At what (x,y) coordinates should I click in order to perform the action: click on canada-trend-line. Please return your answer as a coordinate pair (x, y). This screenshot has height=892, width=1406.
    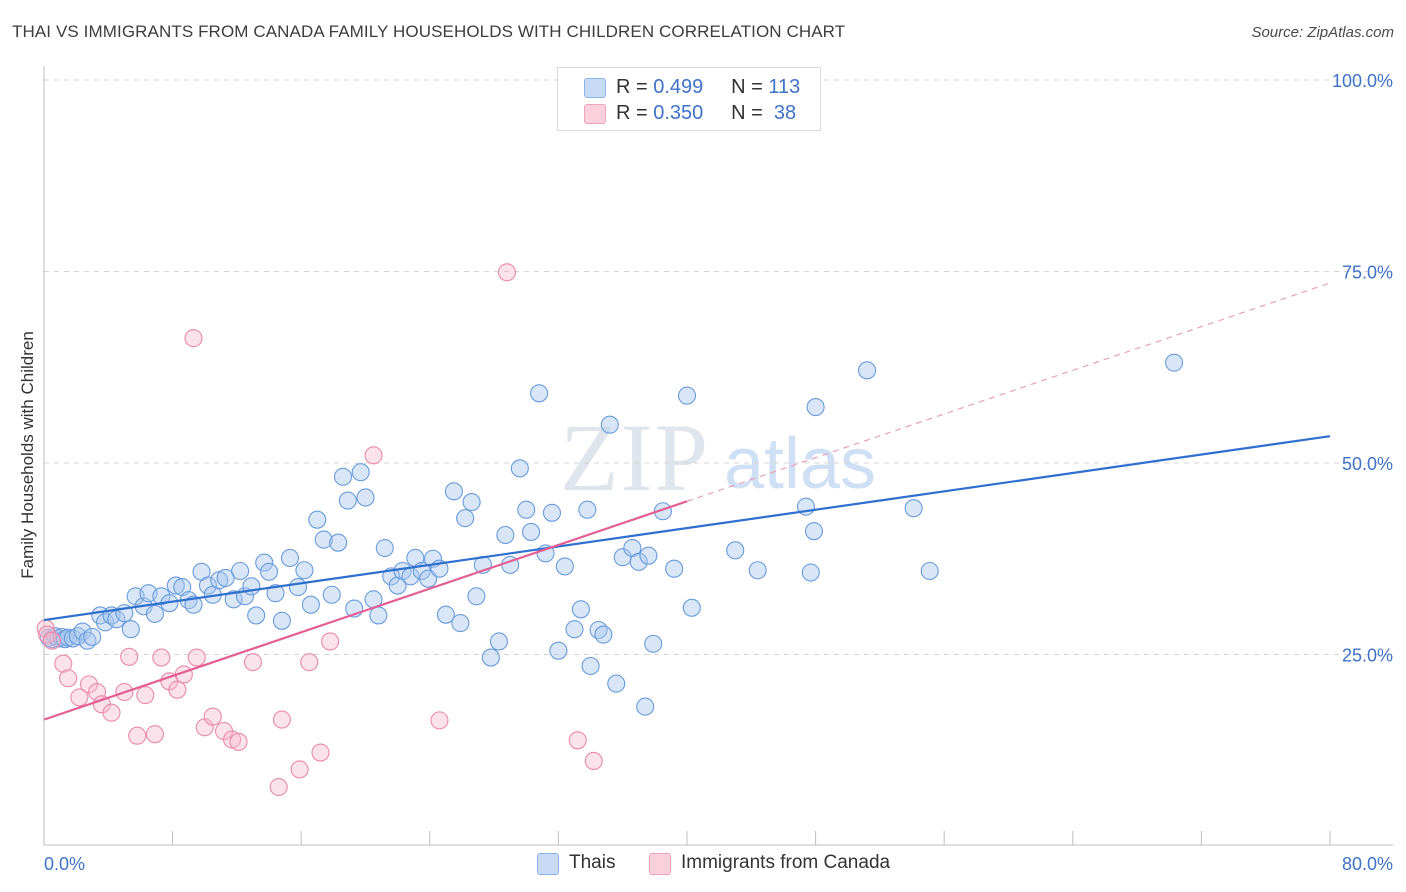
    Looking at the image, I should click on (365, 610).